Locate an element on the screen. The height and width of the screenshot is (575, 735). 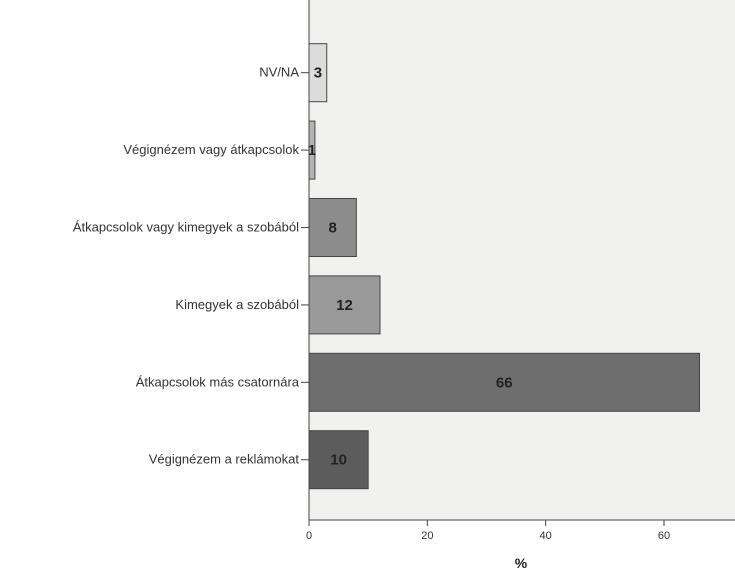
category-label: Végignézem a reklámokat is located at coordinates (224, 459).